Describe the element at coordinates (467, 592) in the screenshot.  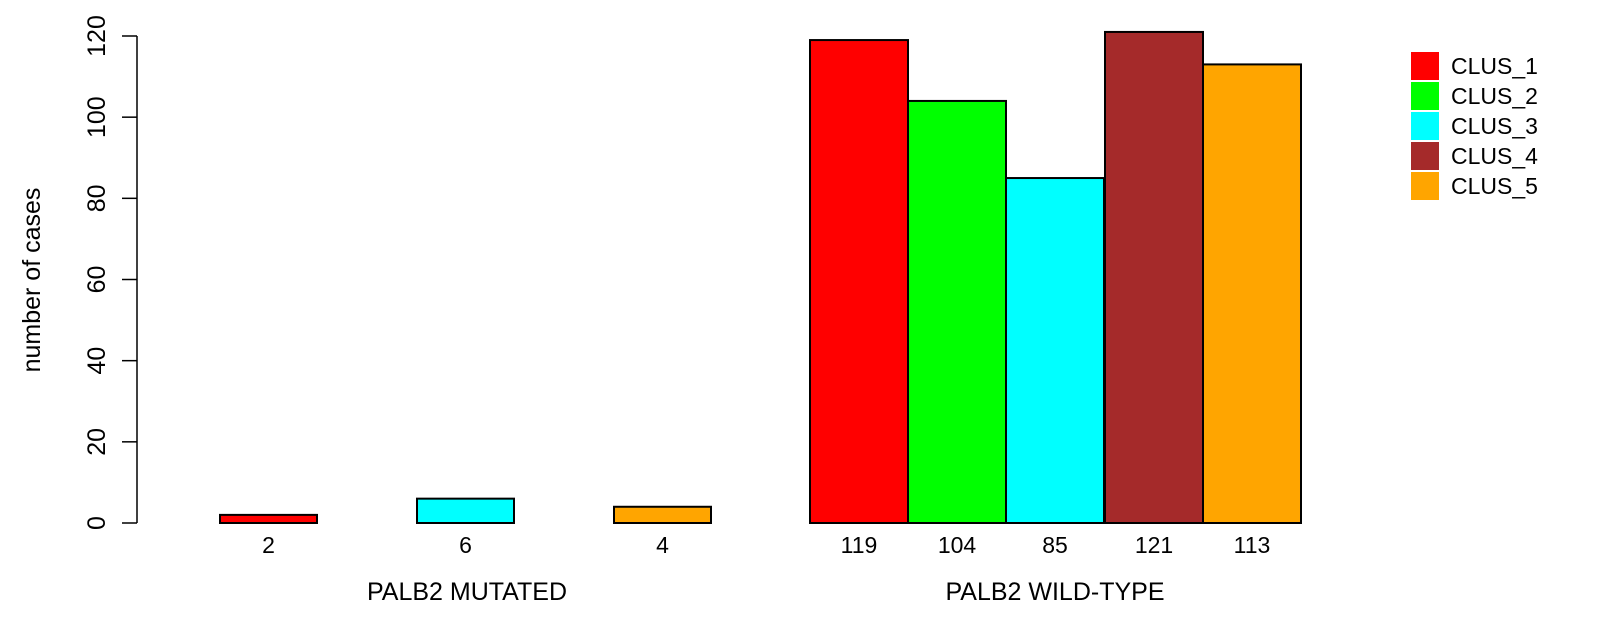
I see `group-label: PALB2 MUTATED` at that location.